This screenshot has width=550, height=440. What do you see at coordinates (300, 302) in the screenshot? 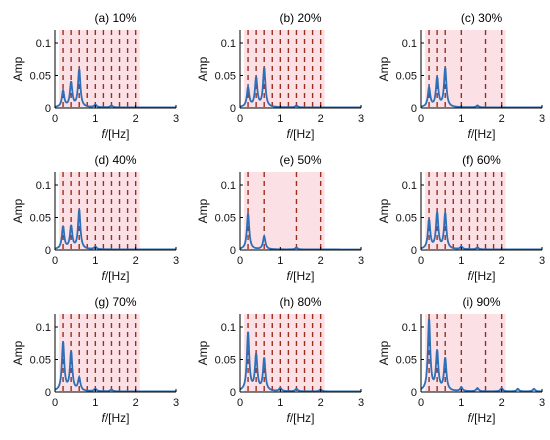
I see `chart-title: (h) 80%` at bounding box center [300, 302].